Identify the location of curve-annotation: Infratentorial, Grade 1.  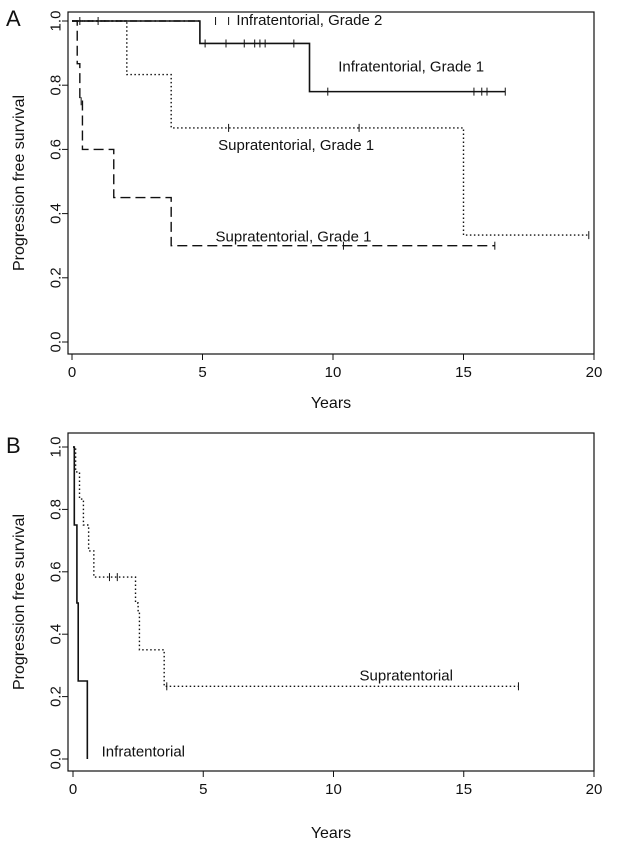
(411, 67).